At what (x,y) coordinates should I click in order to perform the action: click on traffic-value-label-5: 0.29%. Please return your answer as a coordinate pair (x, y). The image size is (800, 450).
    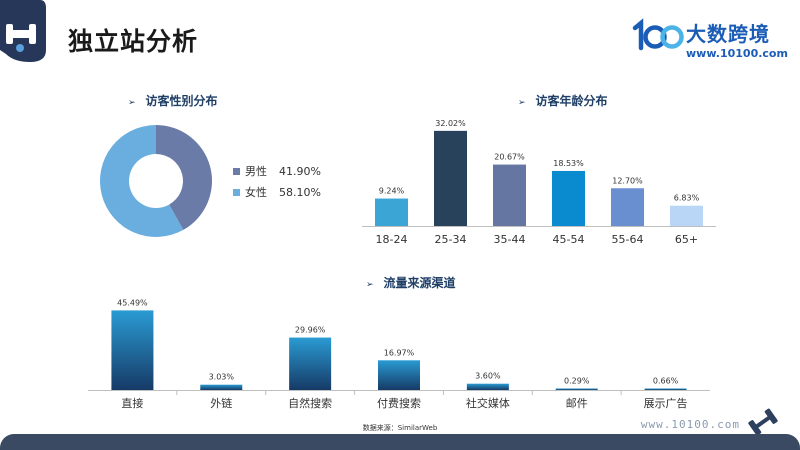
    Looking at the image, I should click on (577, 381).